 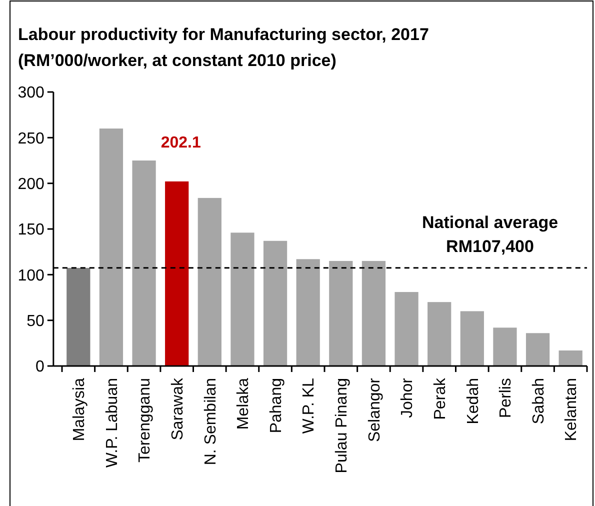 I want to click on x-tick-label: Perak, so click(x=440, y=398).